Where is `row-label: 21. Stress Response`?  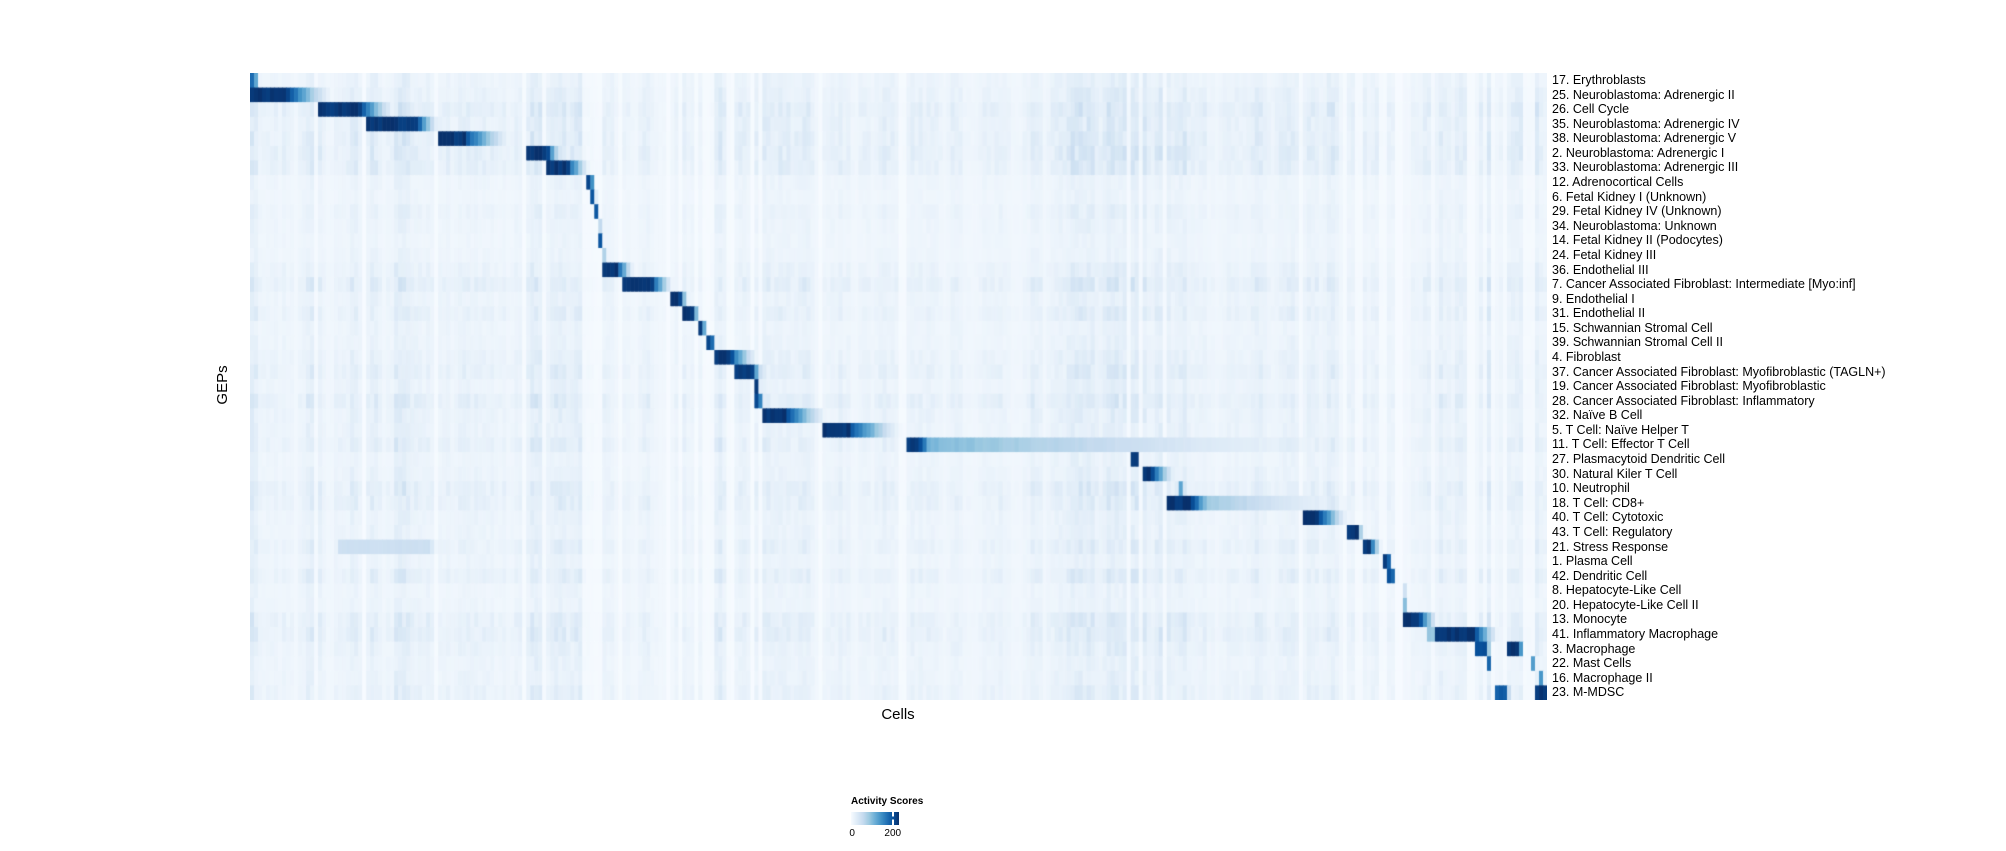
row-label: 21. Stress Response is located at coordinates (1610, 546).